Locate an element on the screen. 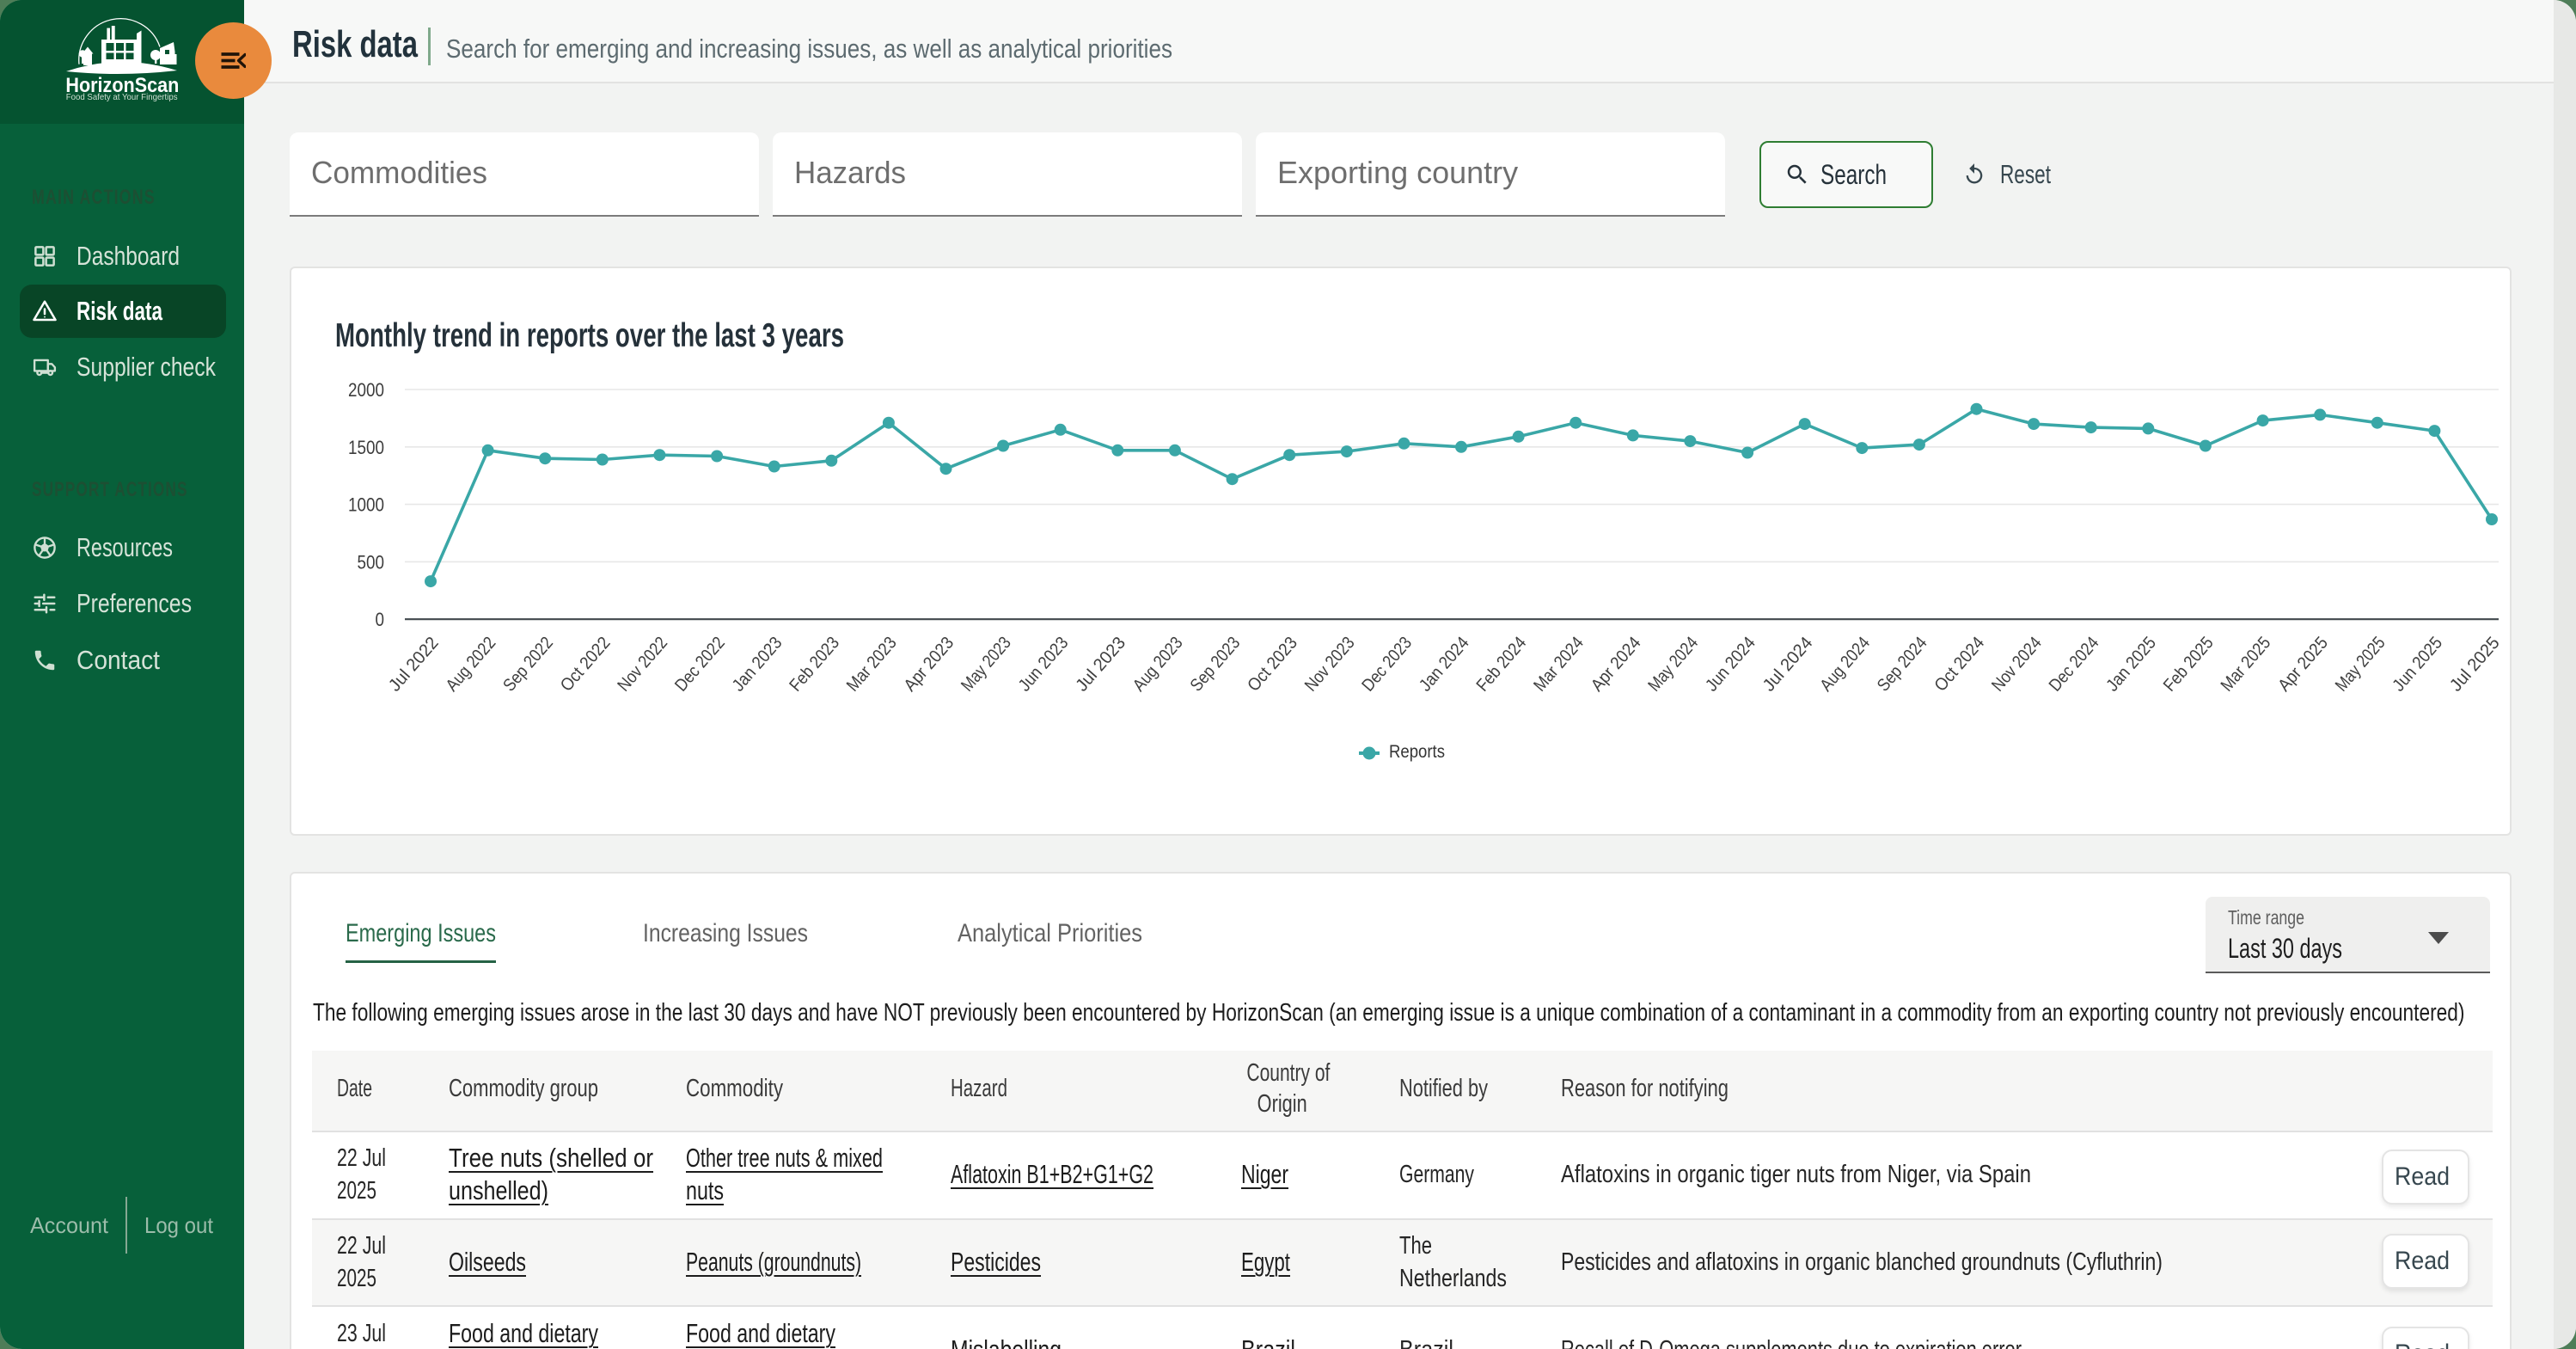 The height and width of the screenshot is (1349, 2576). svg-text: May 2023 is located at coordinates (986, 664).